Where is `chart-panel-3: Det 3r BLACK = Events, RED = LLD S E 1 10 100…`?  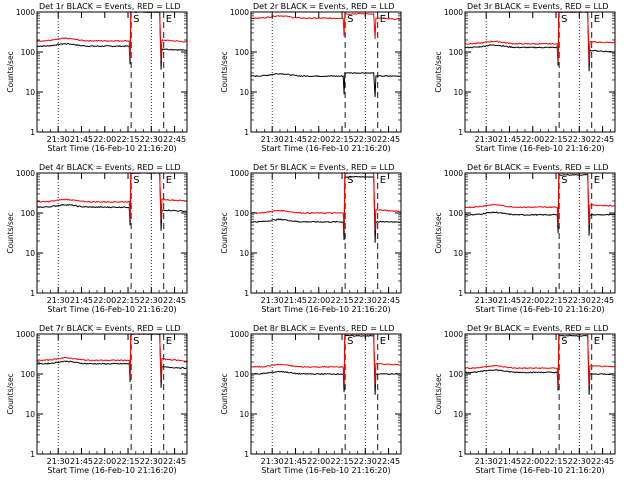 chart-panel-3: Det 3r BLACK = Events, RED = LLD S E 1 10 100… is located at coordinates (525, 77).